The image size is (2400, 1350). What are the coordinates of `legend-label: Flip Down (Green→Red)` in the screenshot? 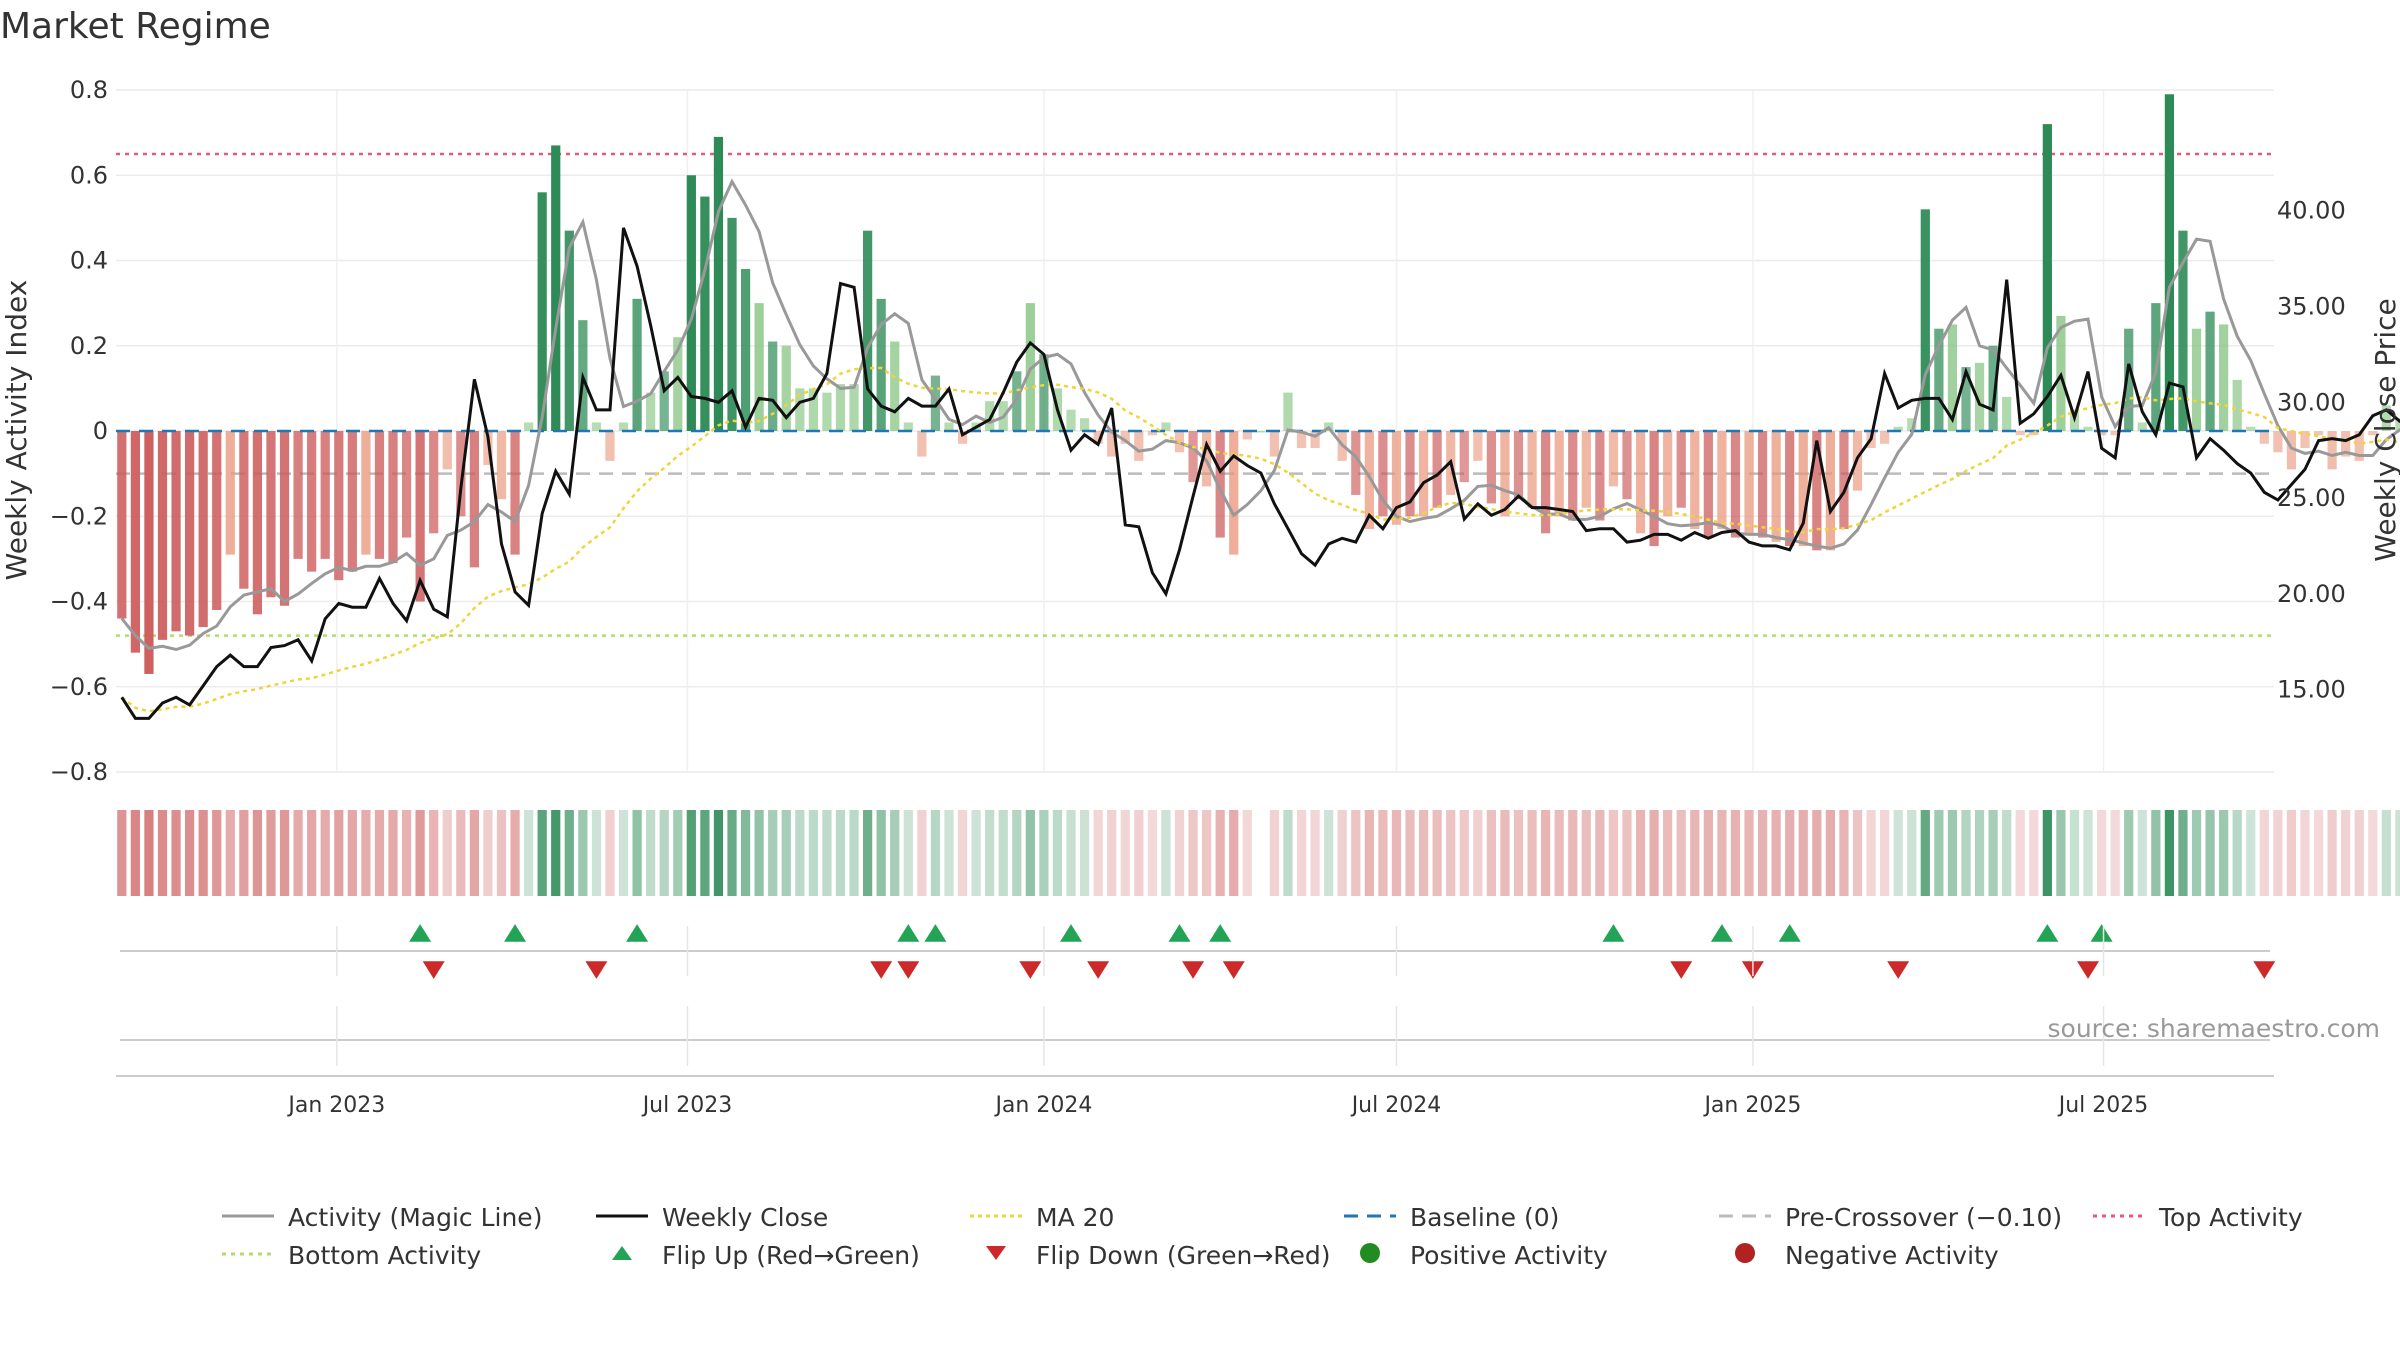 It's located at (1183, 1255).